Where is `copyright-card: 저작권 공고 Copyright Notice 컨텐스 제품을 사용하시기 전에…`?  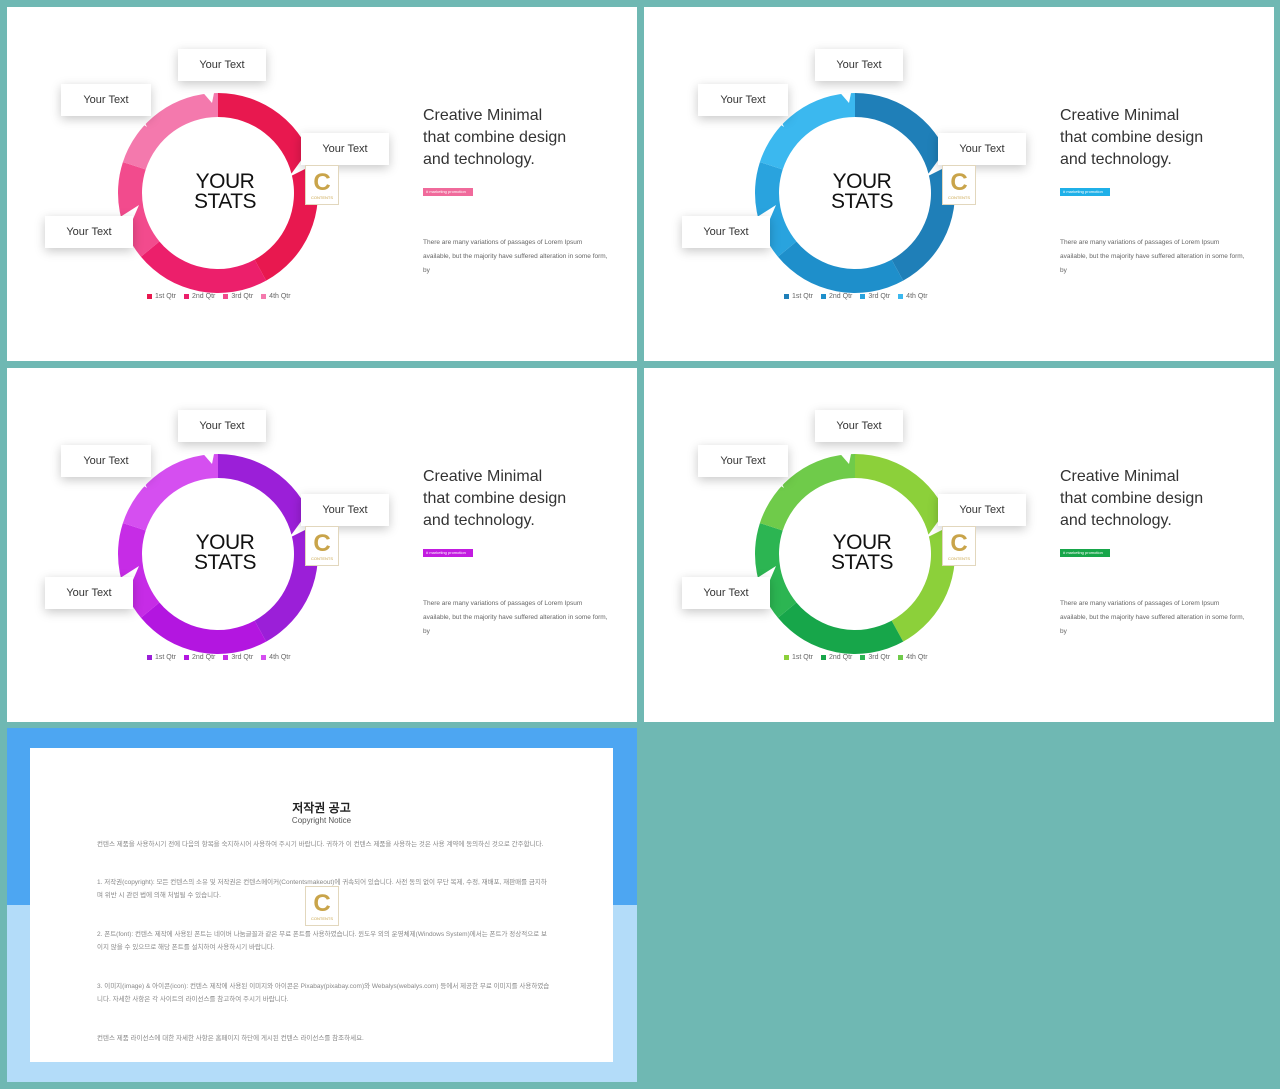 copyright-card: 저작권 공고 Copyright Notice 컨텐스 제품을 사용하시기 전에… is located at coordinates (321, 905).